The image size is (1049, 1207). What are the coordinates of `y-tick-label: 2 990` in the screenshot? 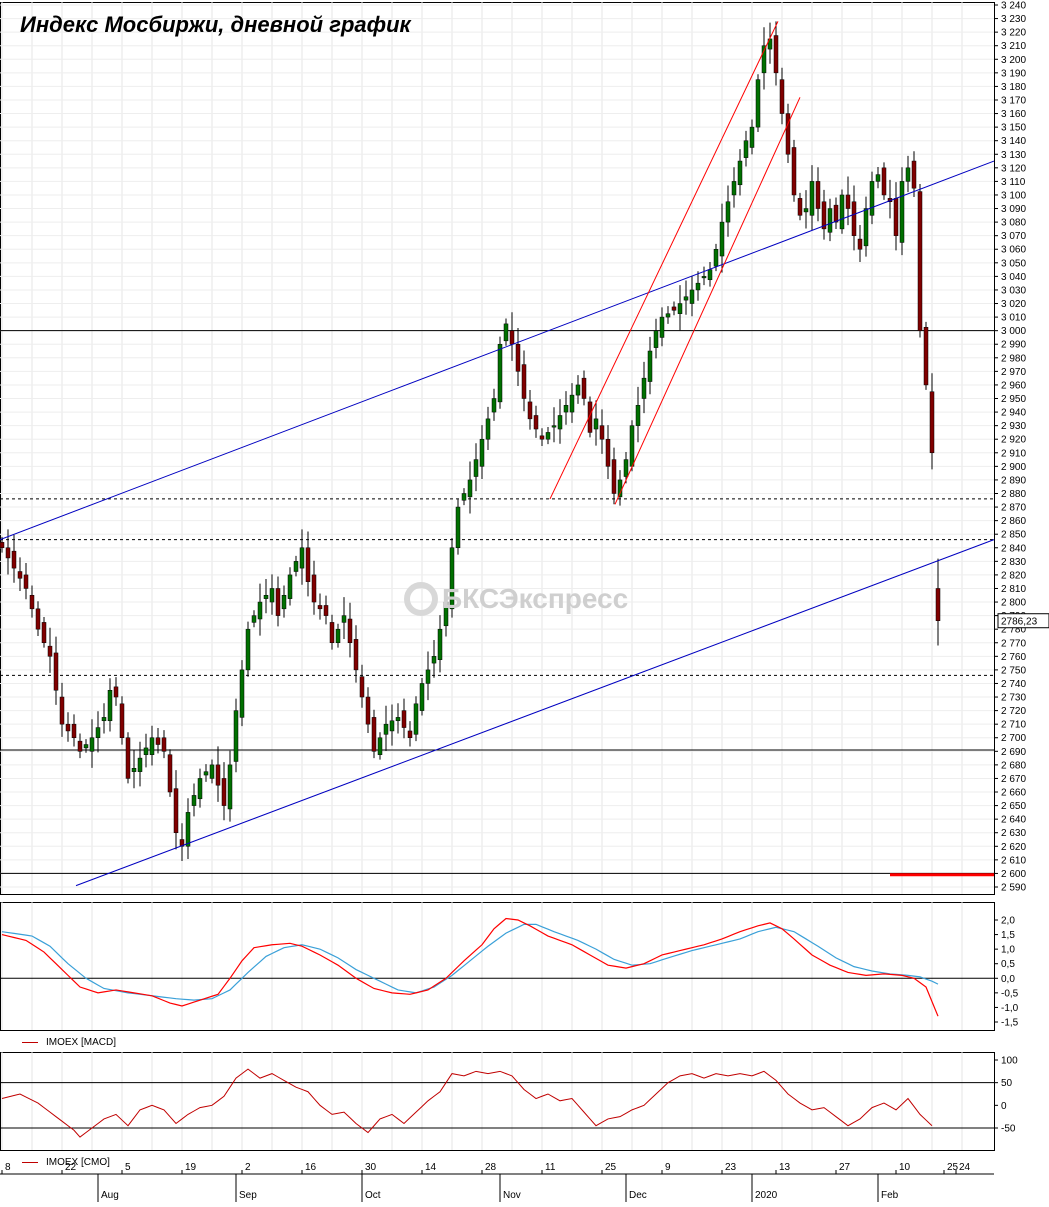 It's located at (1013, 345).